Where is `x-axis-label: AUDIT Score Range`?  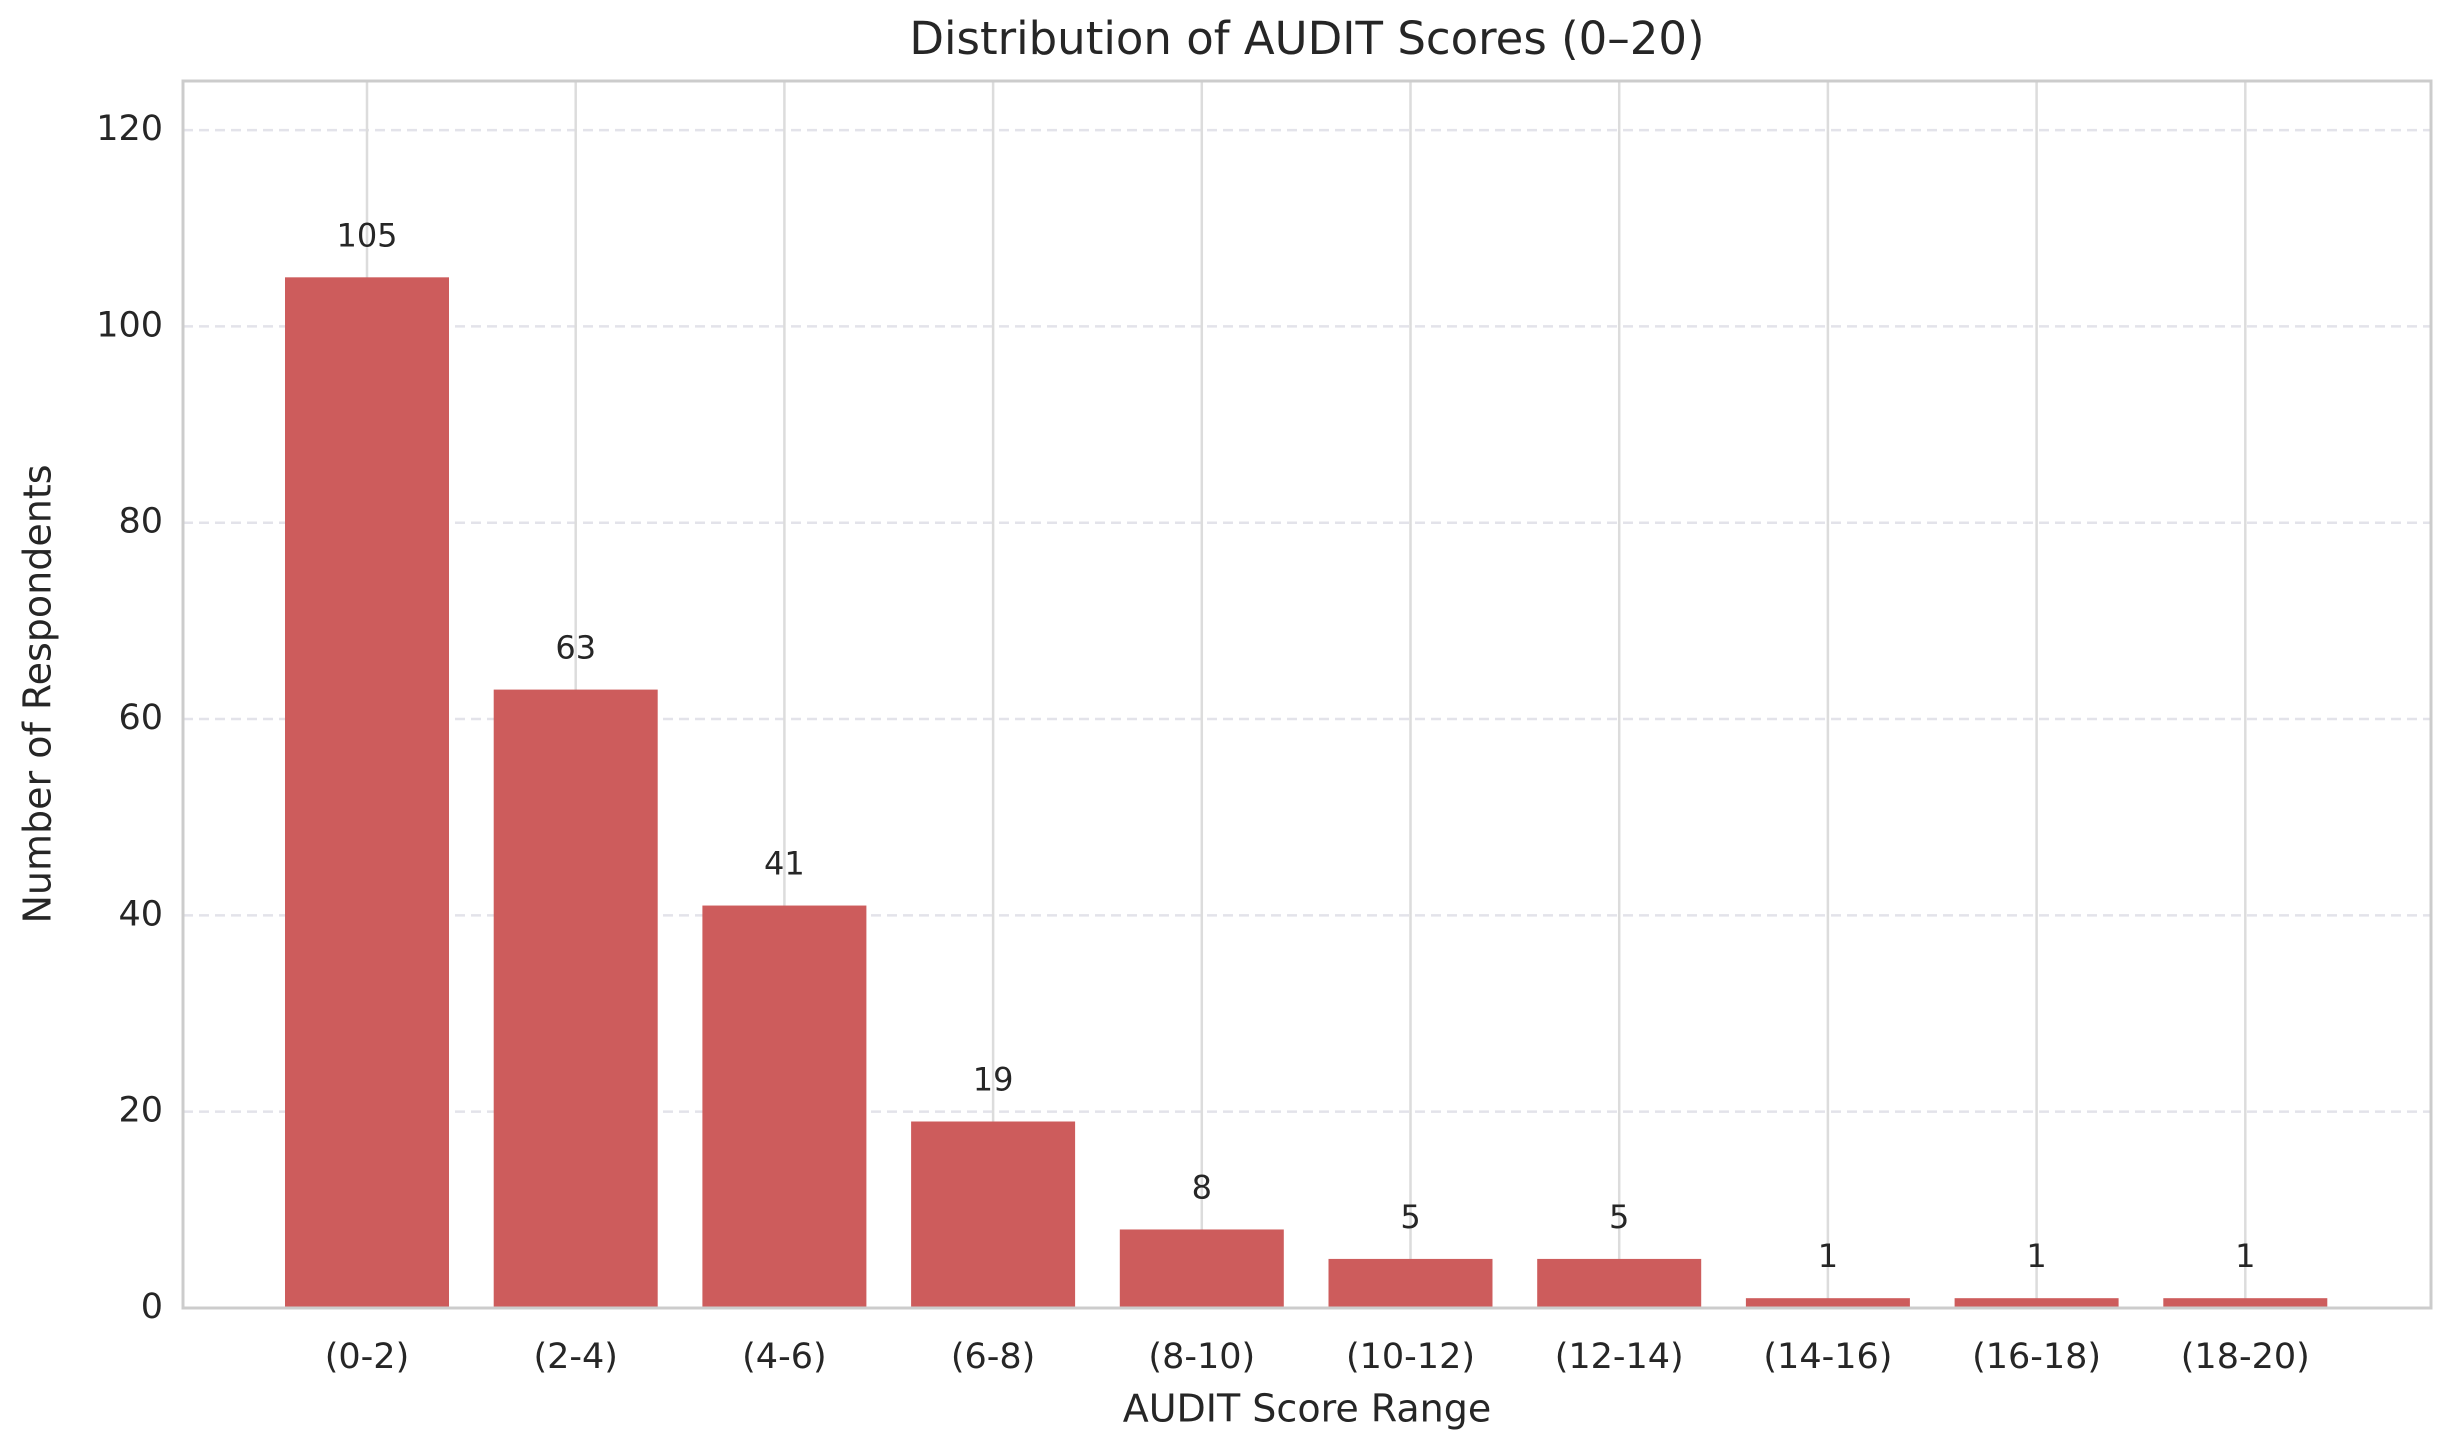 x-axis-label: AUDIT Score Range is located at coordinates (1307, 1409).